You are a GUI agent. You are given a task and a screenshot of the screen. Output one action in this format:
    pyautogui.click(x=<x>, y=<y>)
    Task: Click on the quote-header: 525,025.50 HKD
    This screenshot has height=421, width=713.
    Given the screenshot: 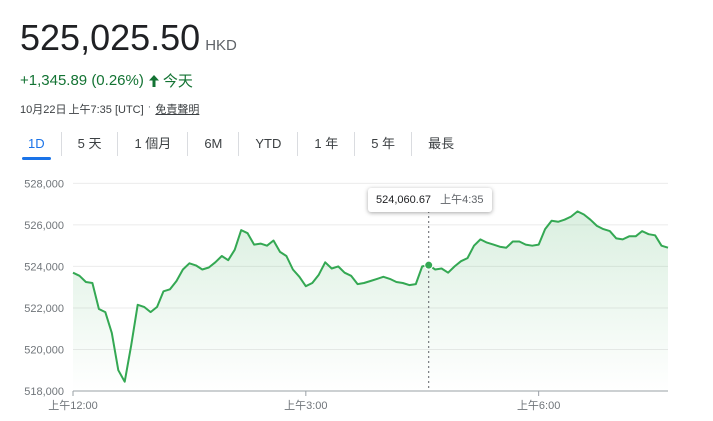 What is the action you would take?
    pyautogui.click(x=128, y=38)
    